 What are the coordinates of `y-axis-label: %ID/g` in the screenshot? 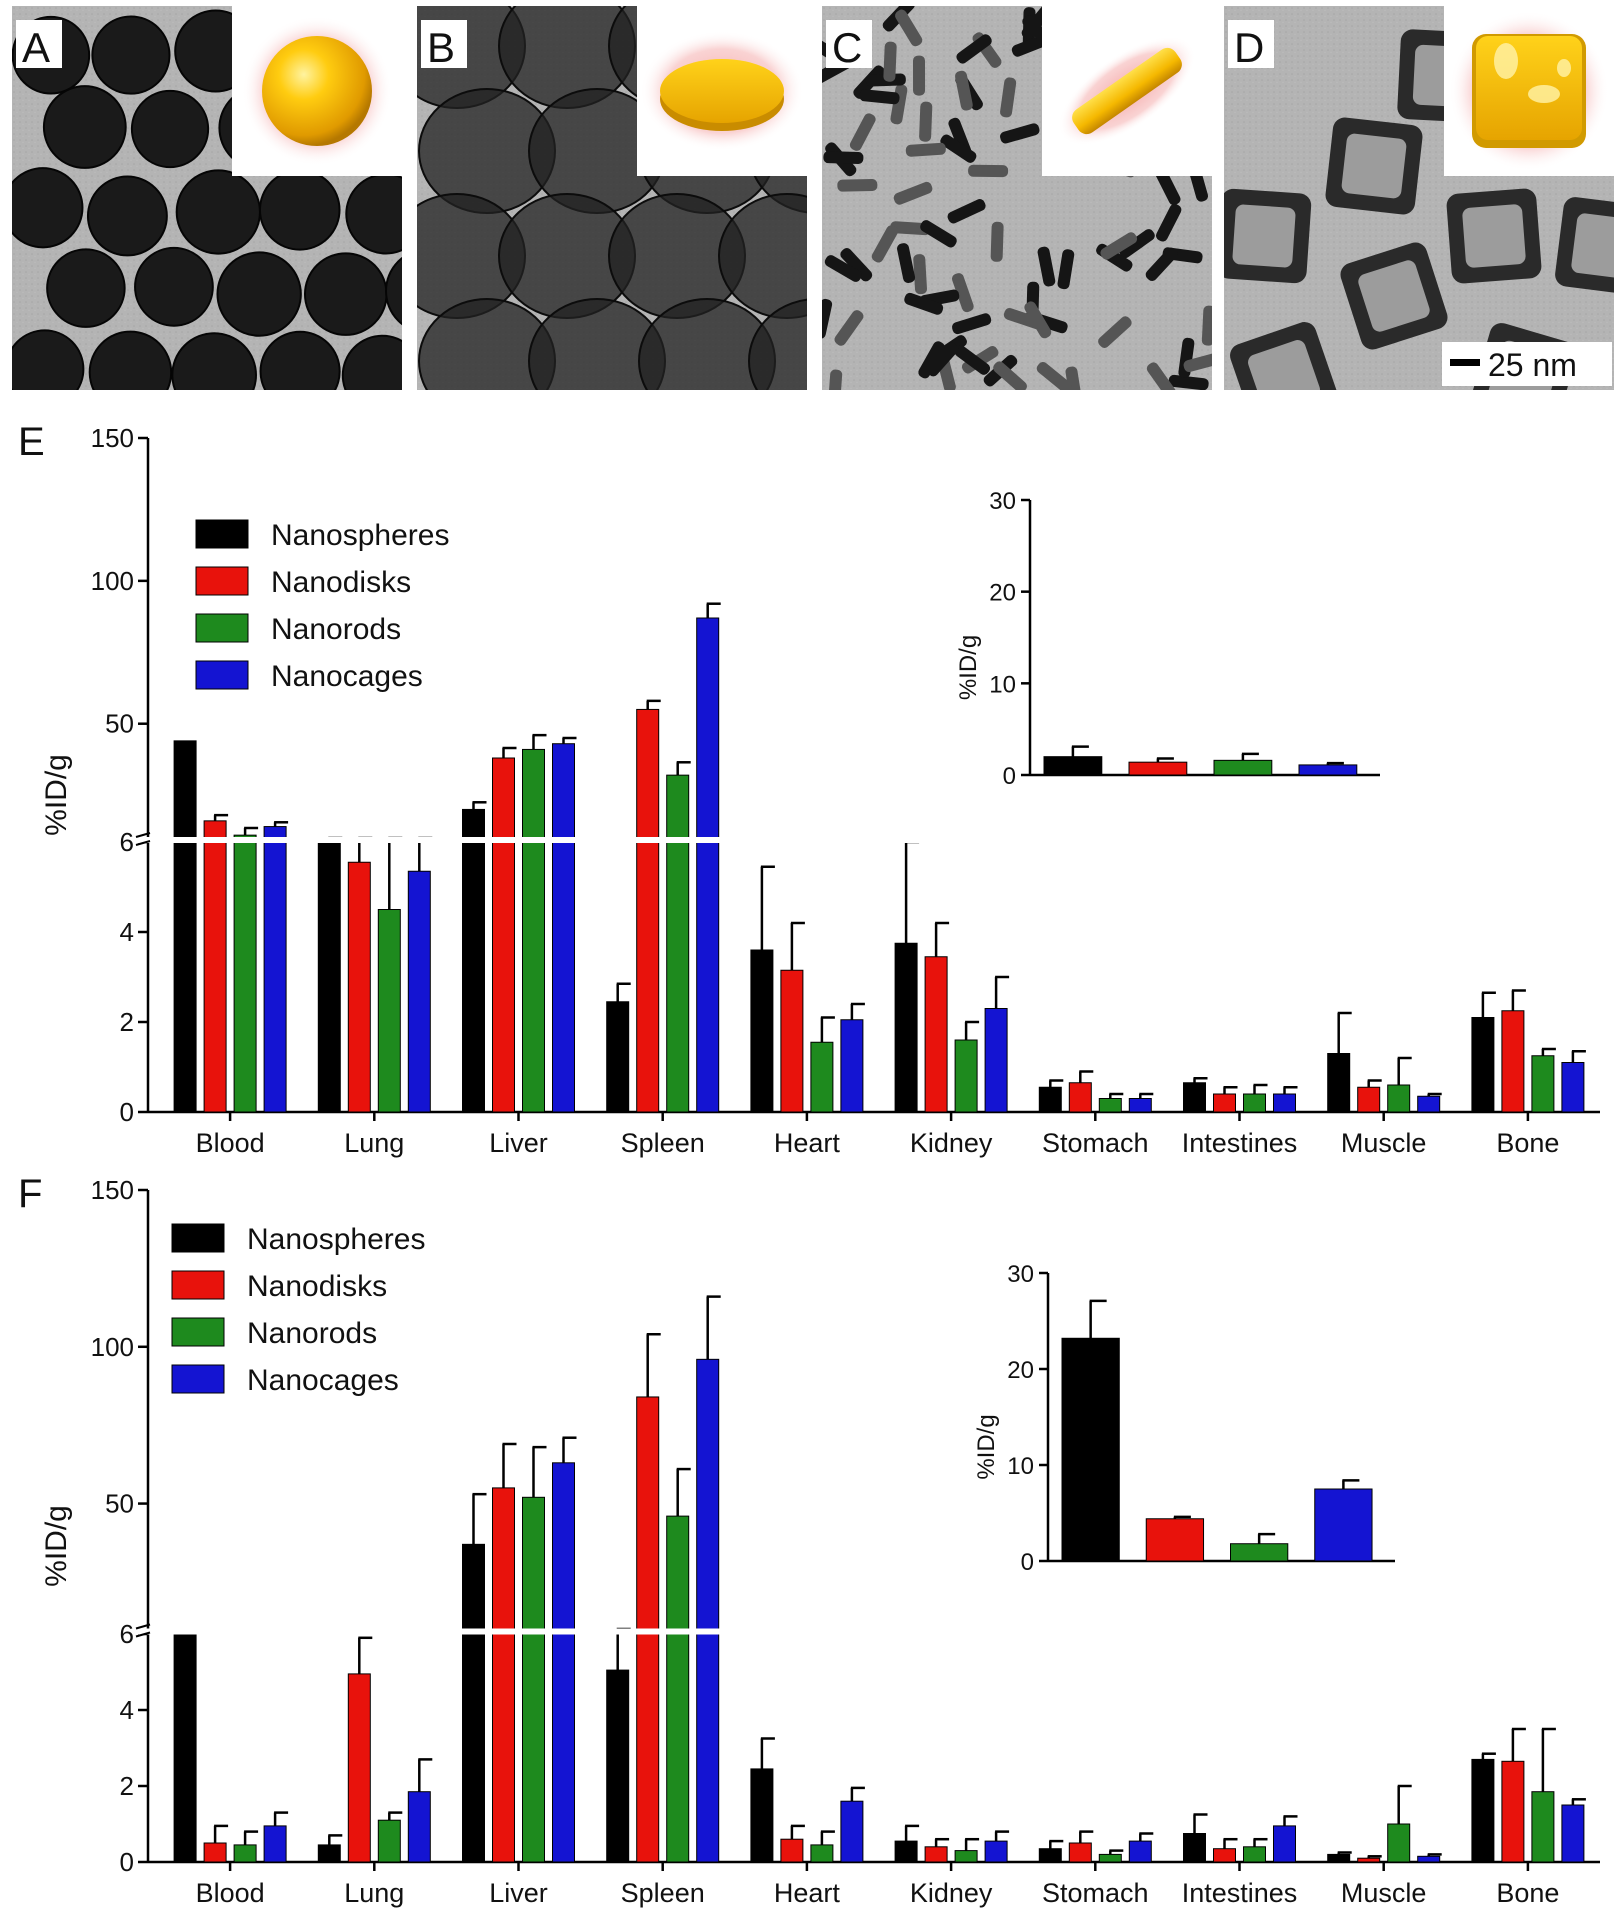 It's located at (56, 1546).